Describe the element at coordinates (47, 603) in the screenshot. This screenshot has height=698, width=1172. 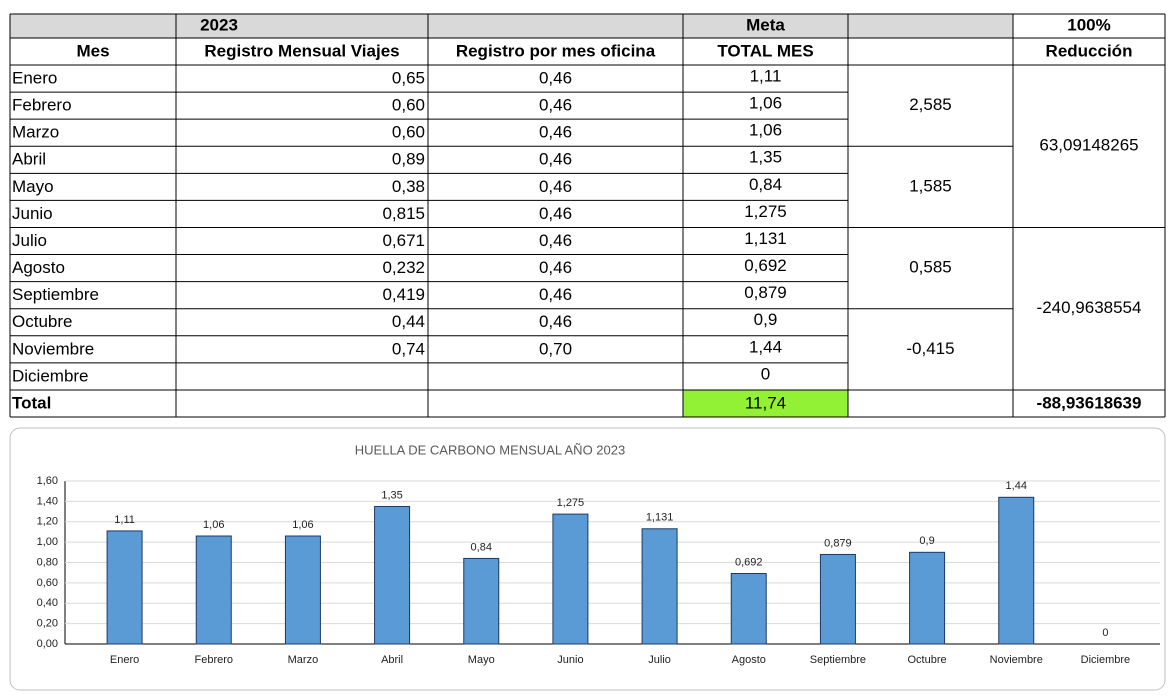
I see `y-tick-label: 0,40` at that location.